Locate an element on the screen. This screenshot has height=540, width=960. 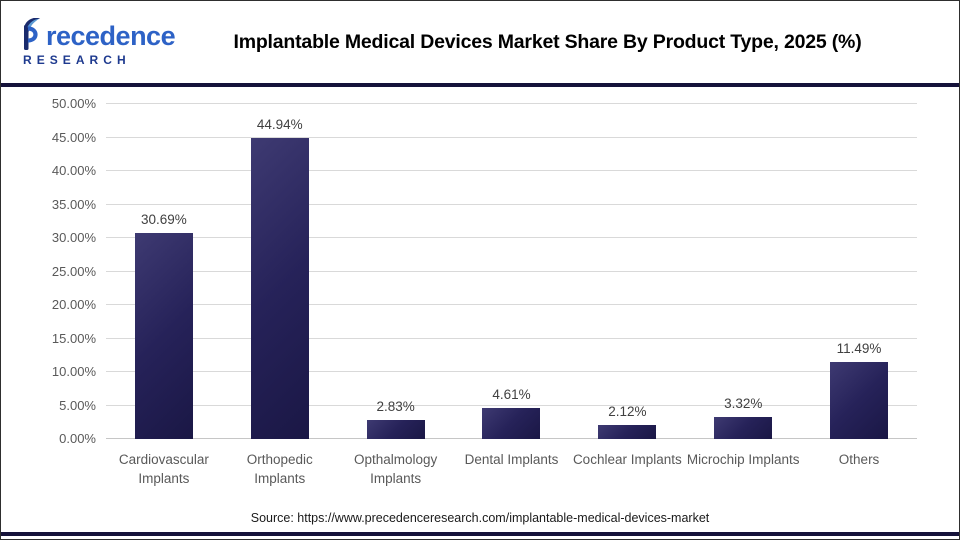
bar-slot-cardiovascular-implants: 30.69% Cardiovascular Implants is located at coordinates (164, 295).